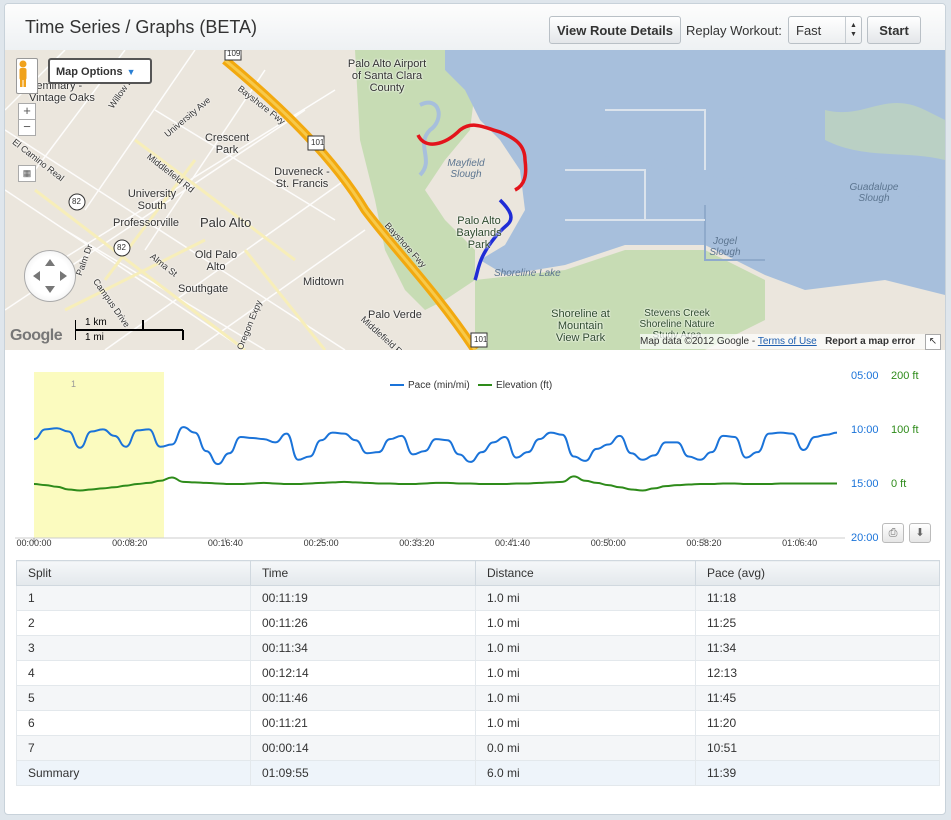 This screenshot has height=820, width=951. I want to click on table-cell: 1, so click(133, 598).